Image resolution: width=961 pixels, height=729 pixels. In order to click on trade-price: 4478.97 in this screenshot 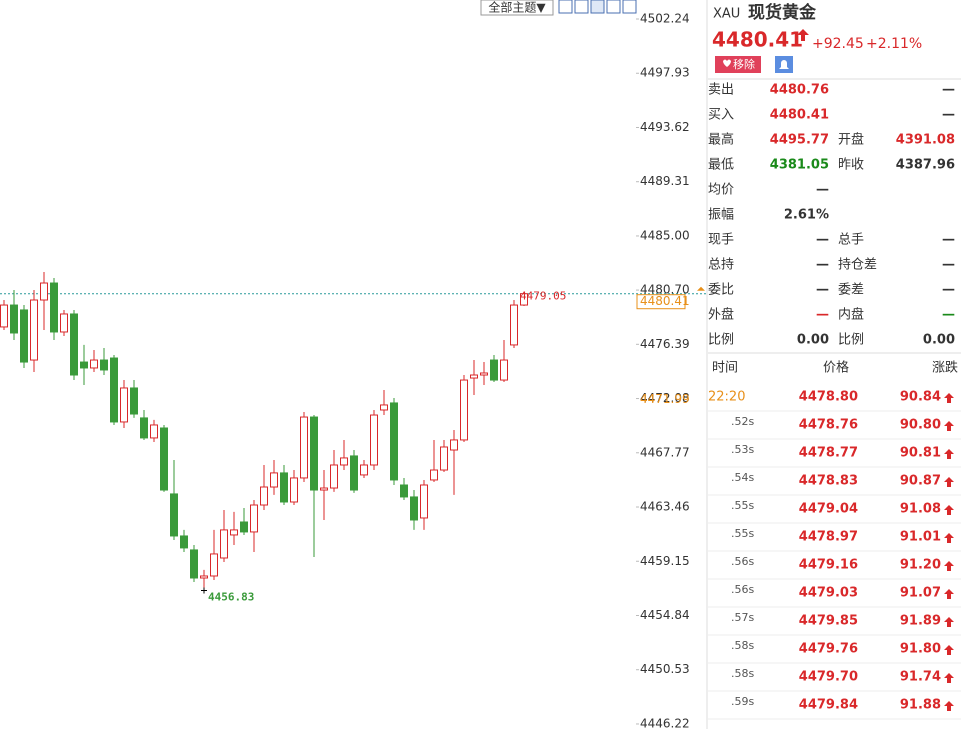, I will do `click(828, 537)`.